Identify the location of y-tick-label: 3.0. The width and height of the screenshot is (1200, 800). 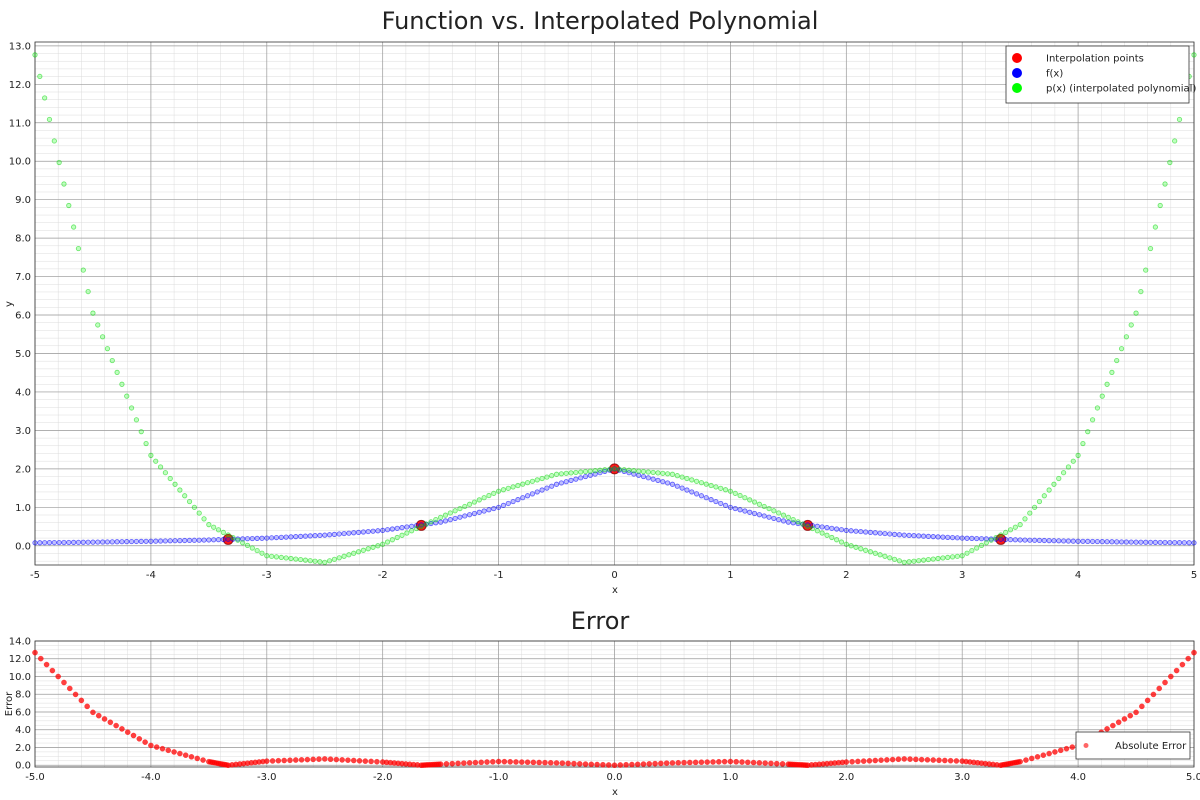
(23, 431).